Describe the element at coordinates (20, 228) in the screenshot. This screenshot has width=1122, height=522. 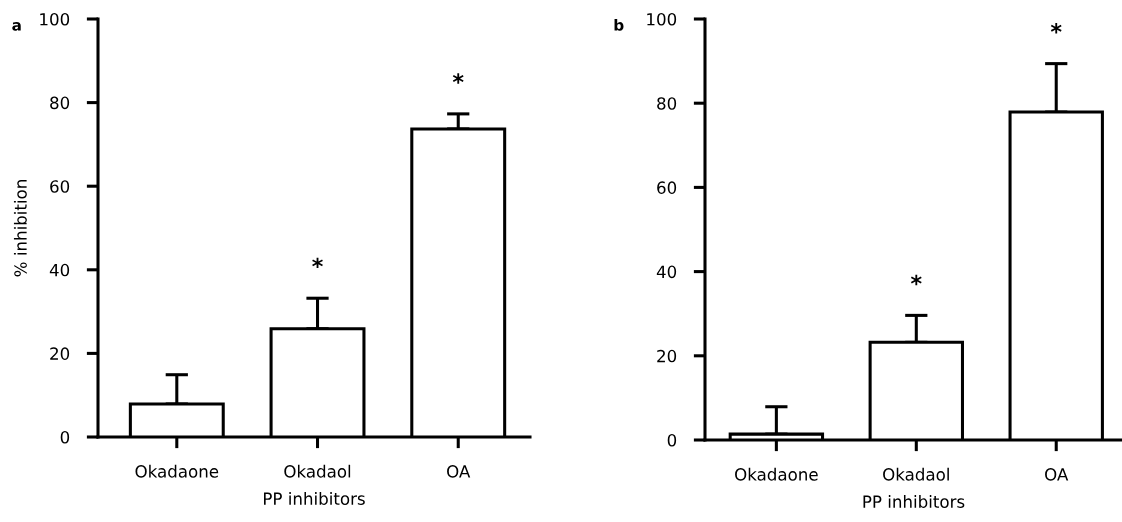
I see `y-axis-title: % inhibition` at that location.